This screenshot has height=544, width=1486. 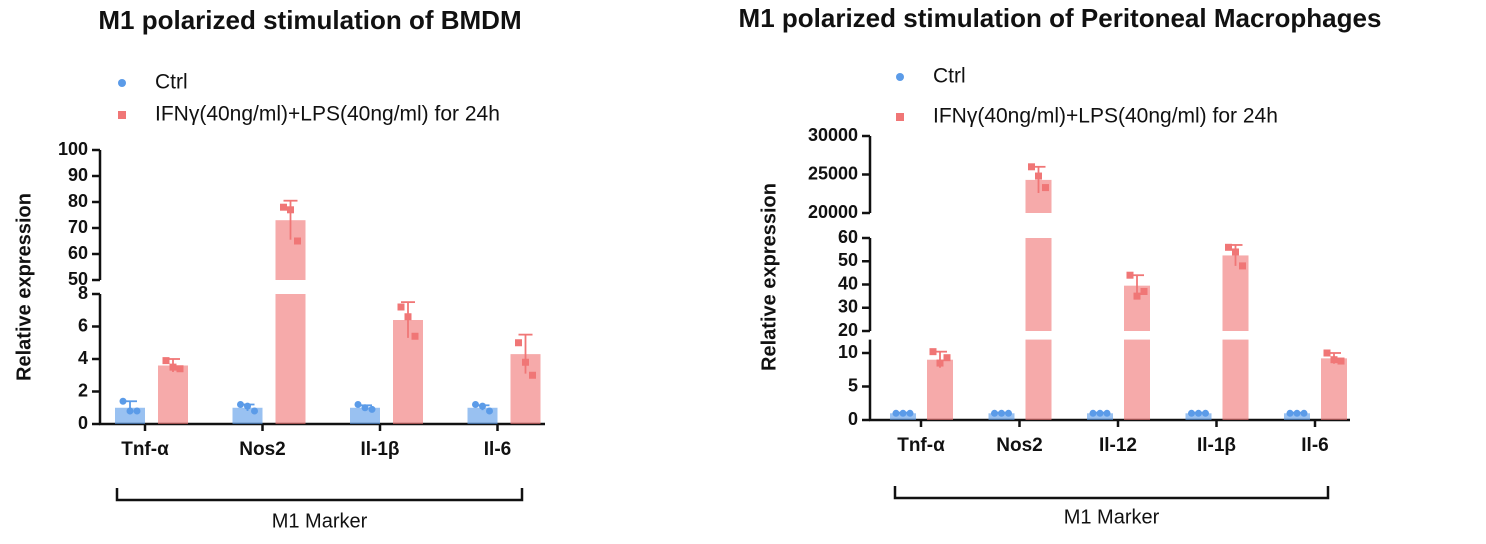 I want to click on y-tick-label: 30, so click(x=848, y=307).